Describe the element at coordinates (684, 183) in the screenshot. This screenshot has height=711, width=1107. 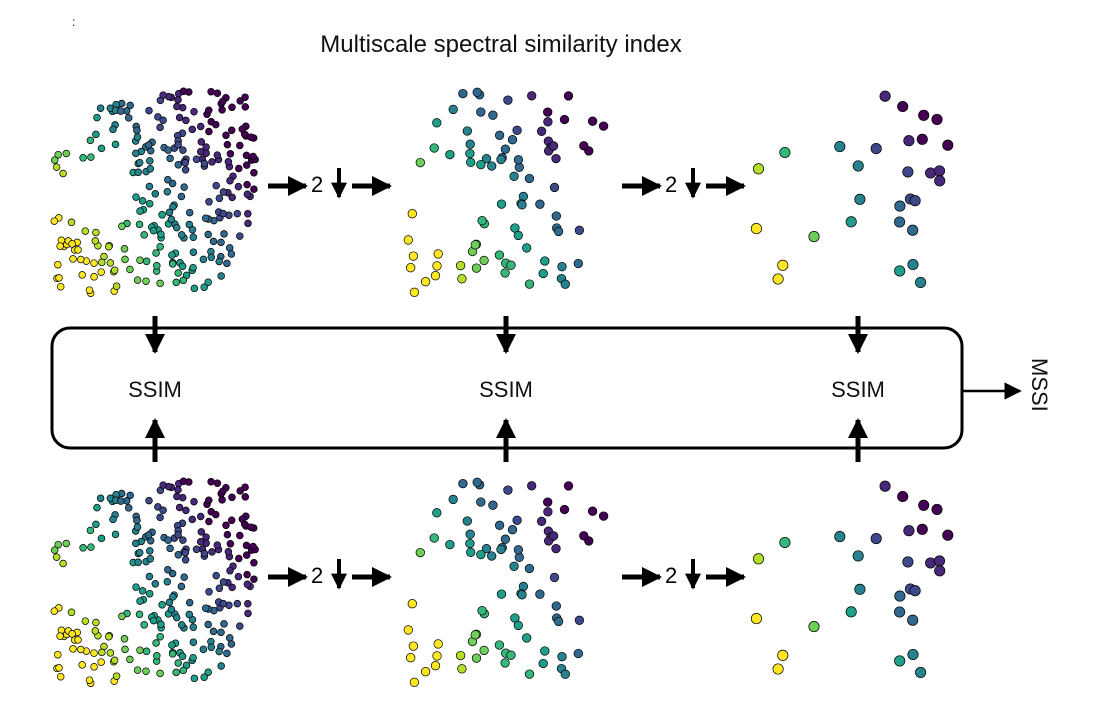
I see `downsample-step-top-2: 2` at that location.